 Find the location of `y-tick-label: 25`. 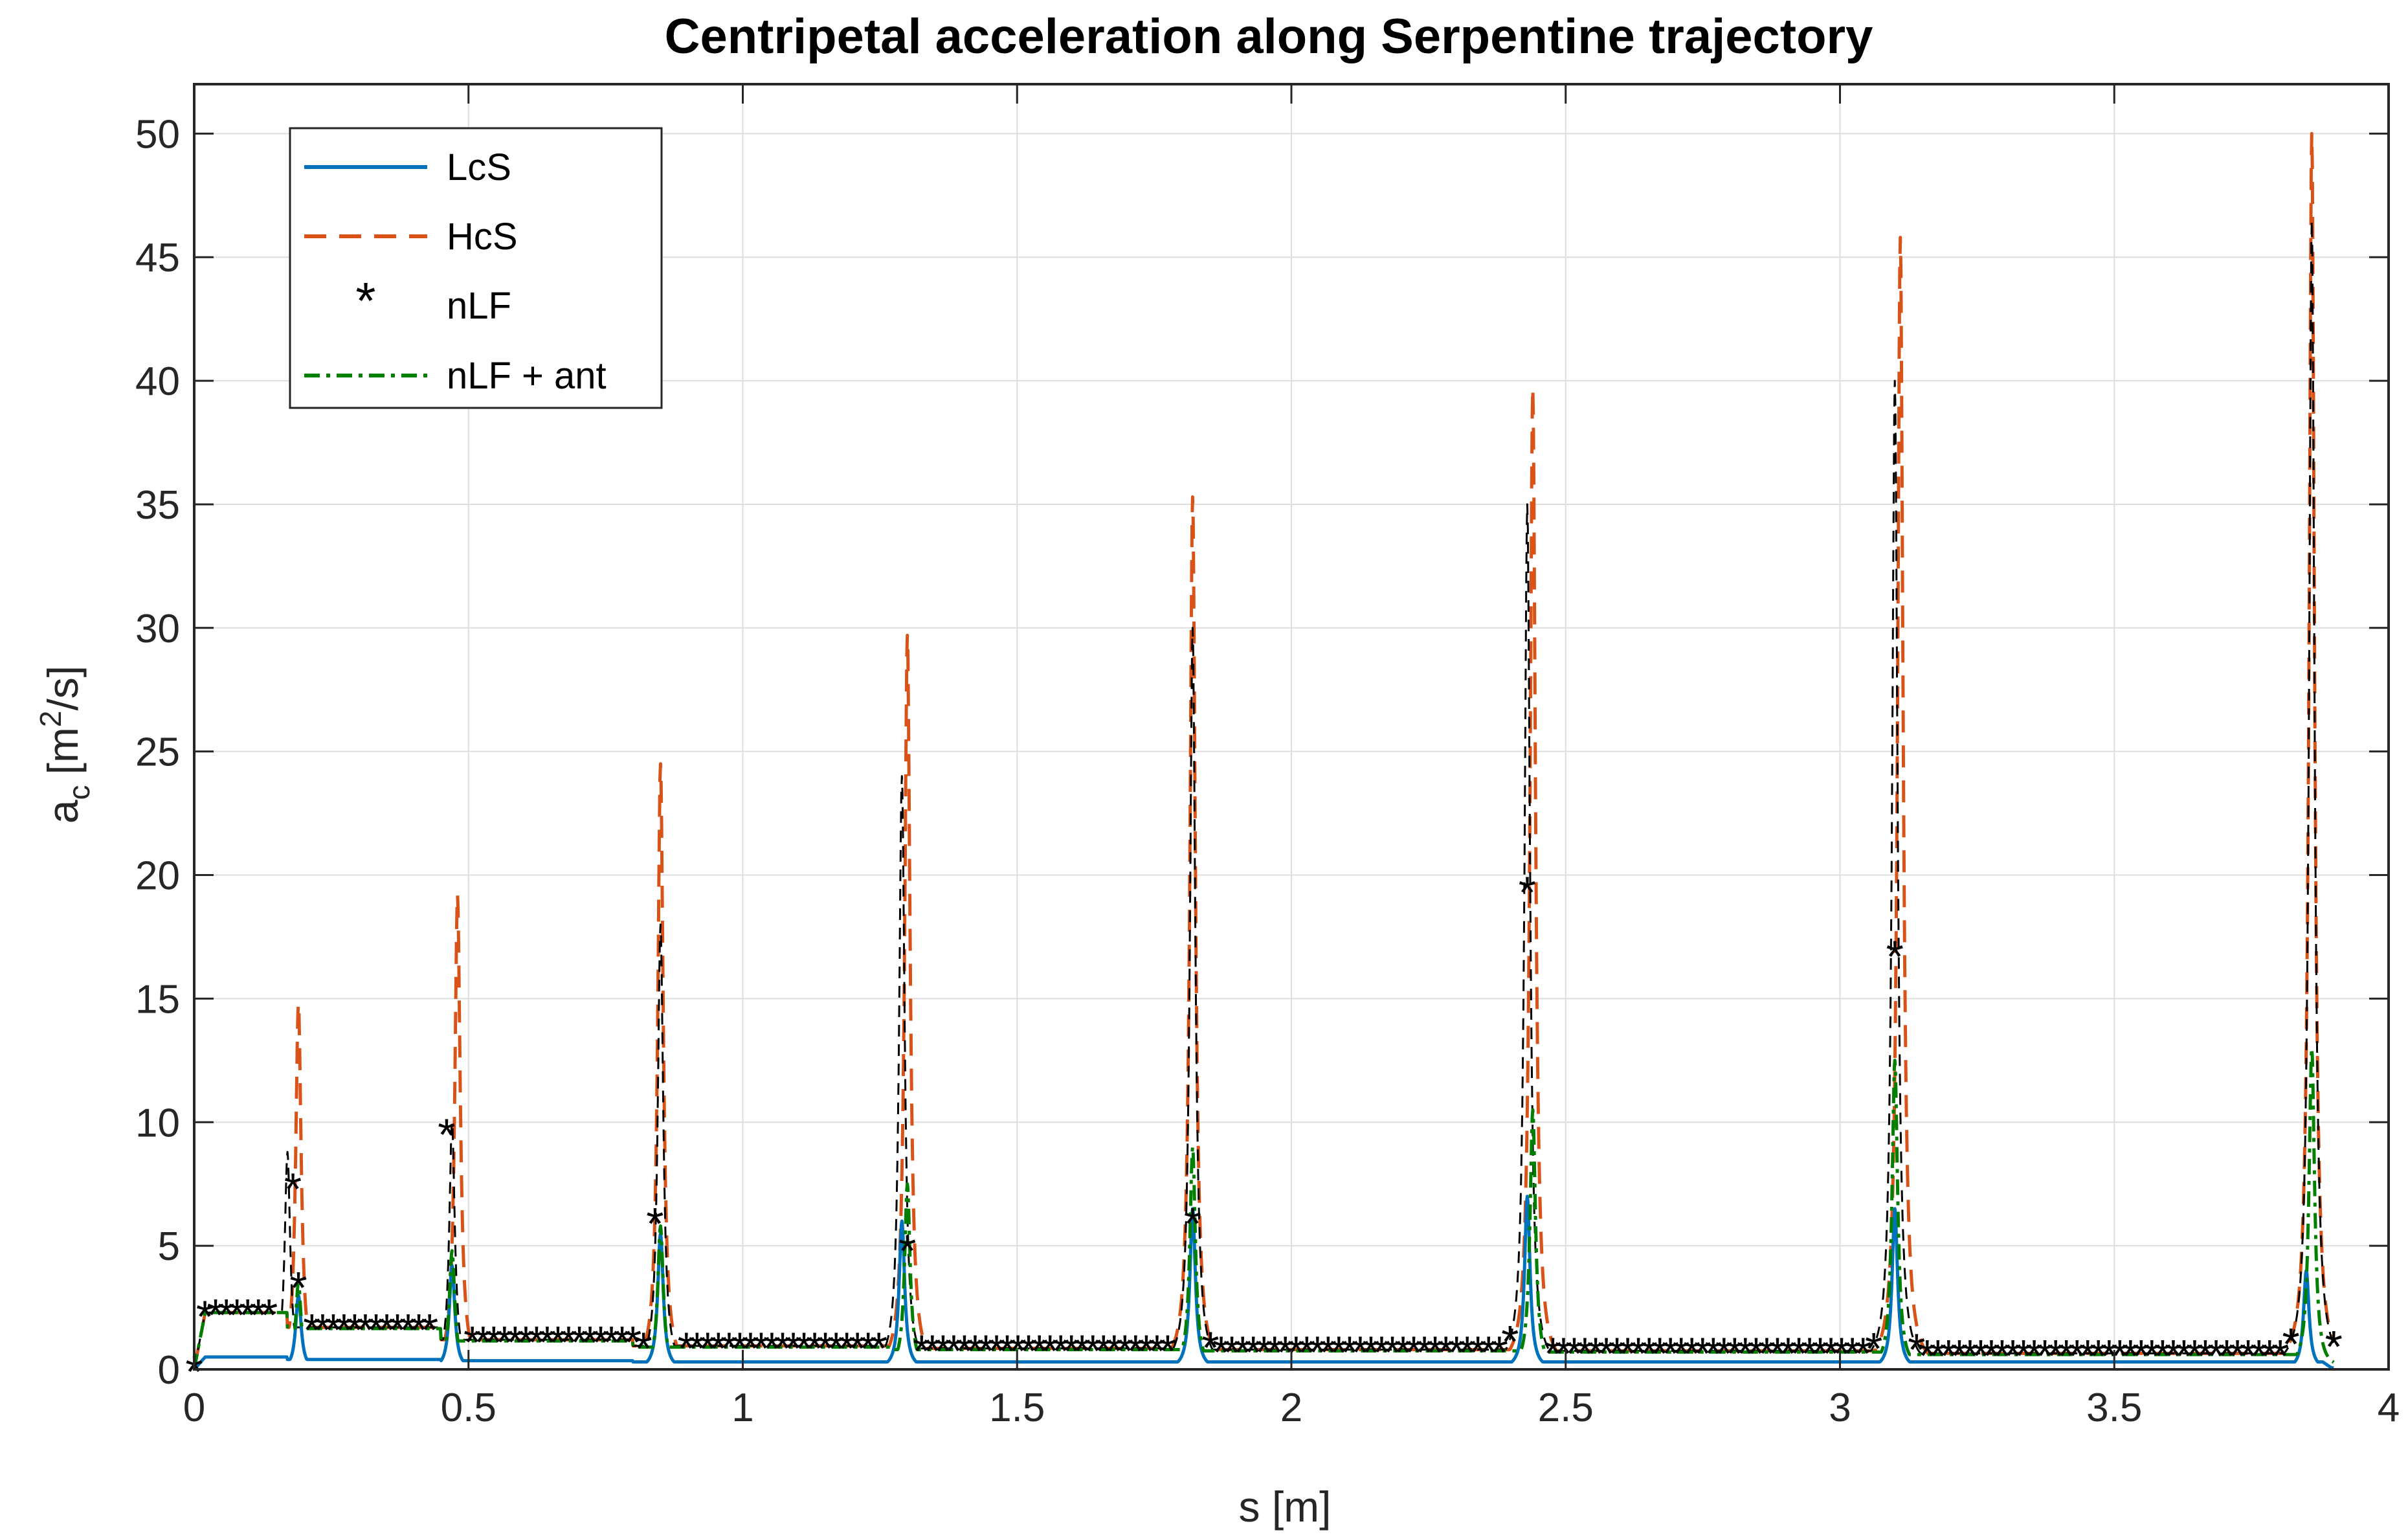

y-tick-label: 25 is located at coordinates (158, 753).